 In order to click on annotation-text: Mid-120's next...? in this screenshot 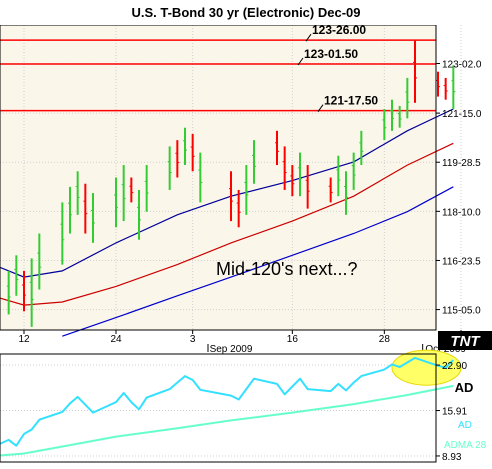, I will do `click(287, 269)`.